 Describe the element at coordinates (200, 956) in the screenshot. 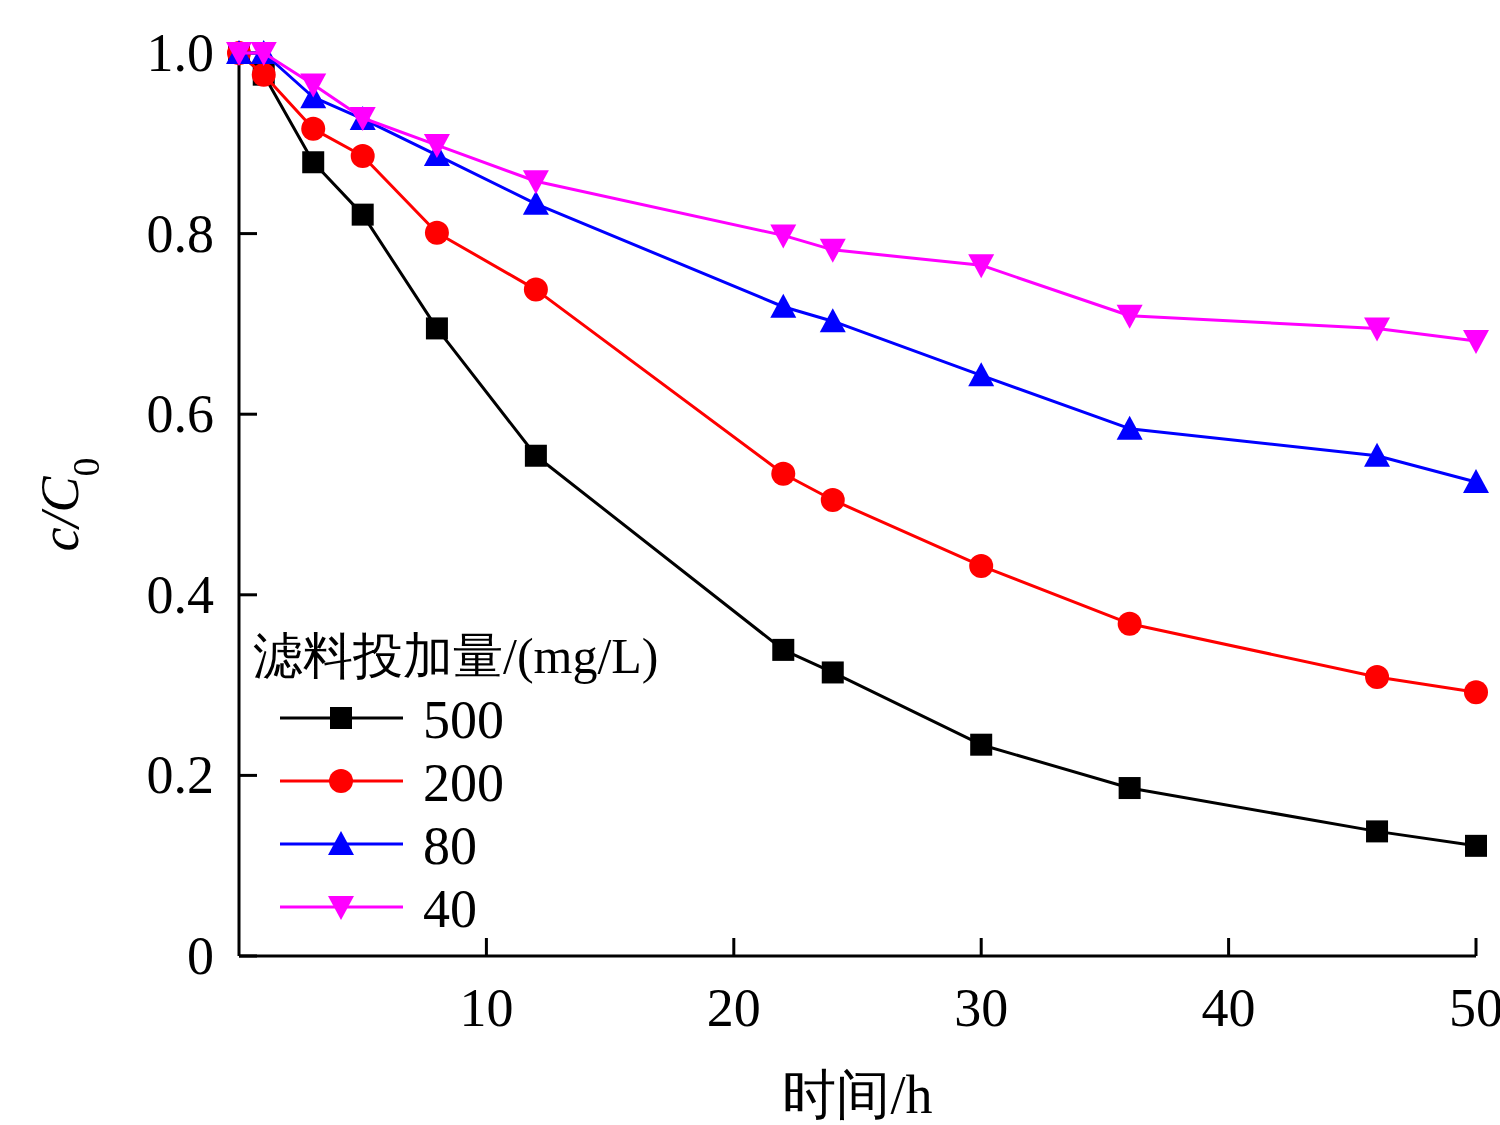

I see `y-tick-label: 0` at that location.